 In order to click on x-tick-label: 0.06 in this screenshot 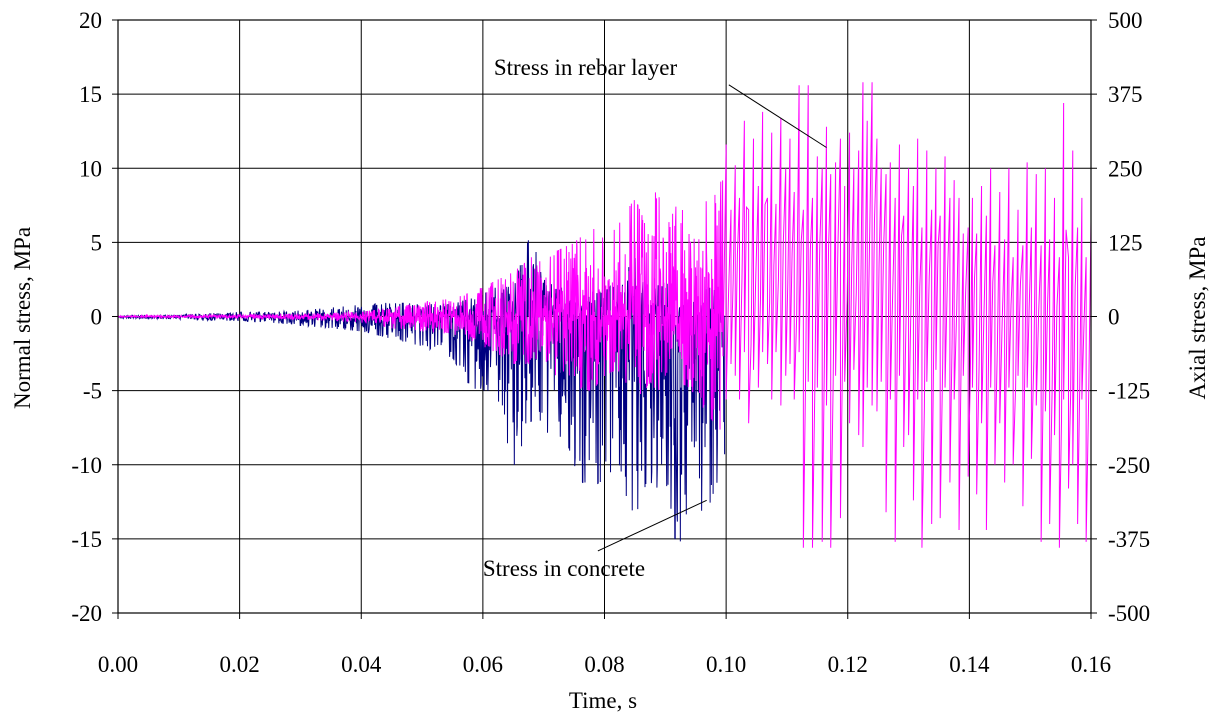, I will do `click(483, 664)`.